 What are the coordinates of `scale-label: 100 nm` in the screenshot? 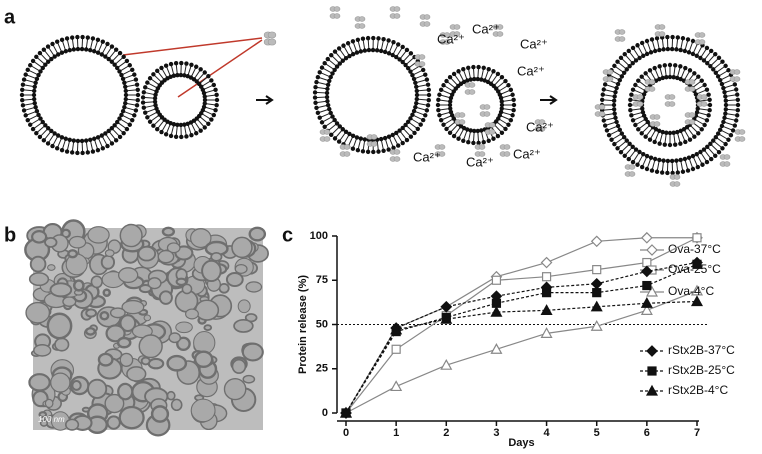 It's located at (51, 419).